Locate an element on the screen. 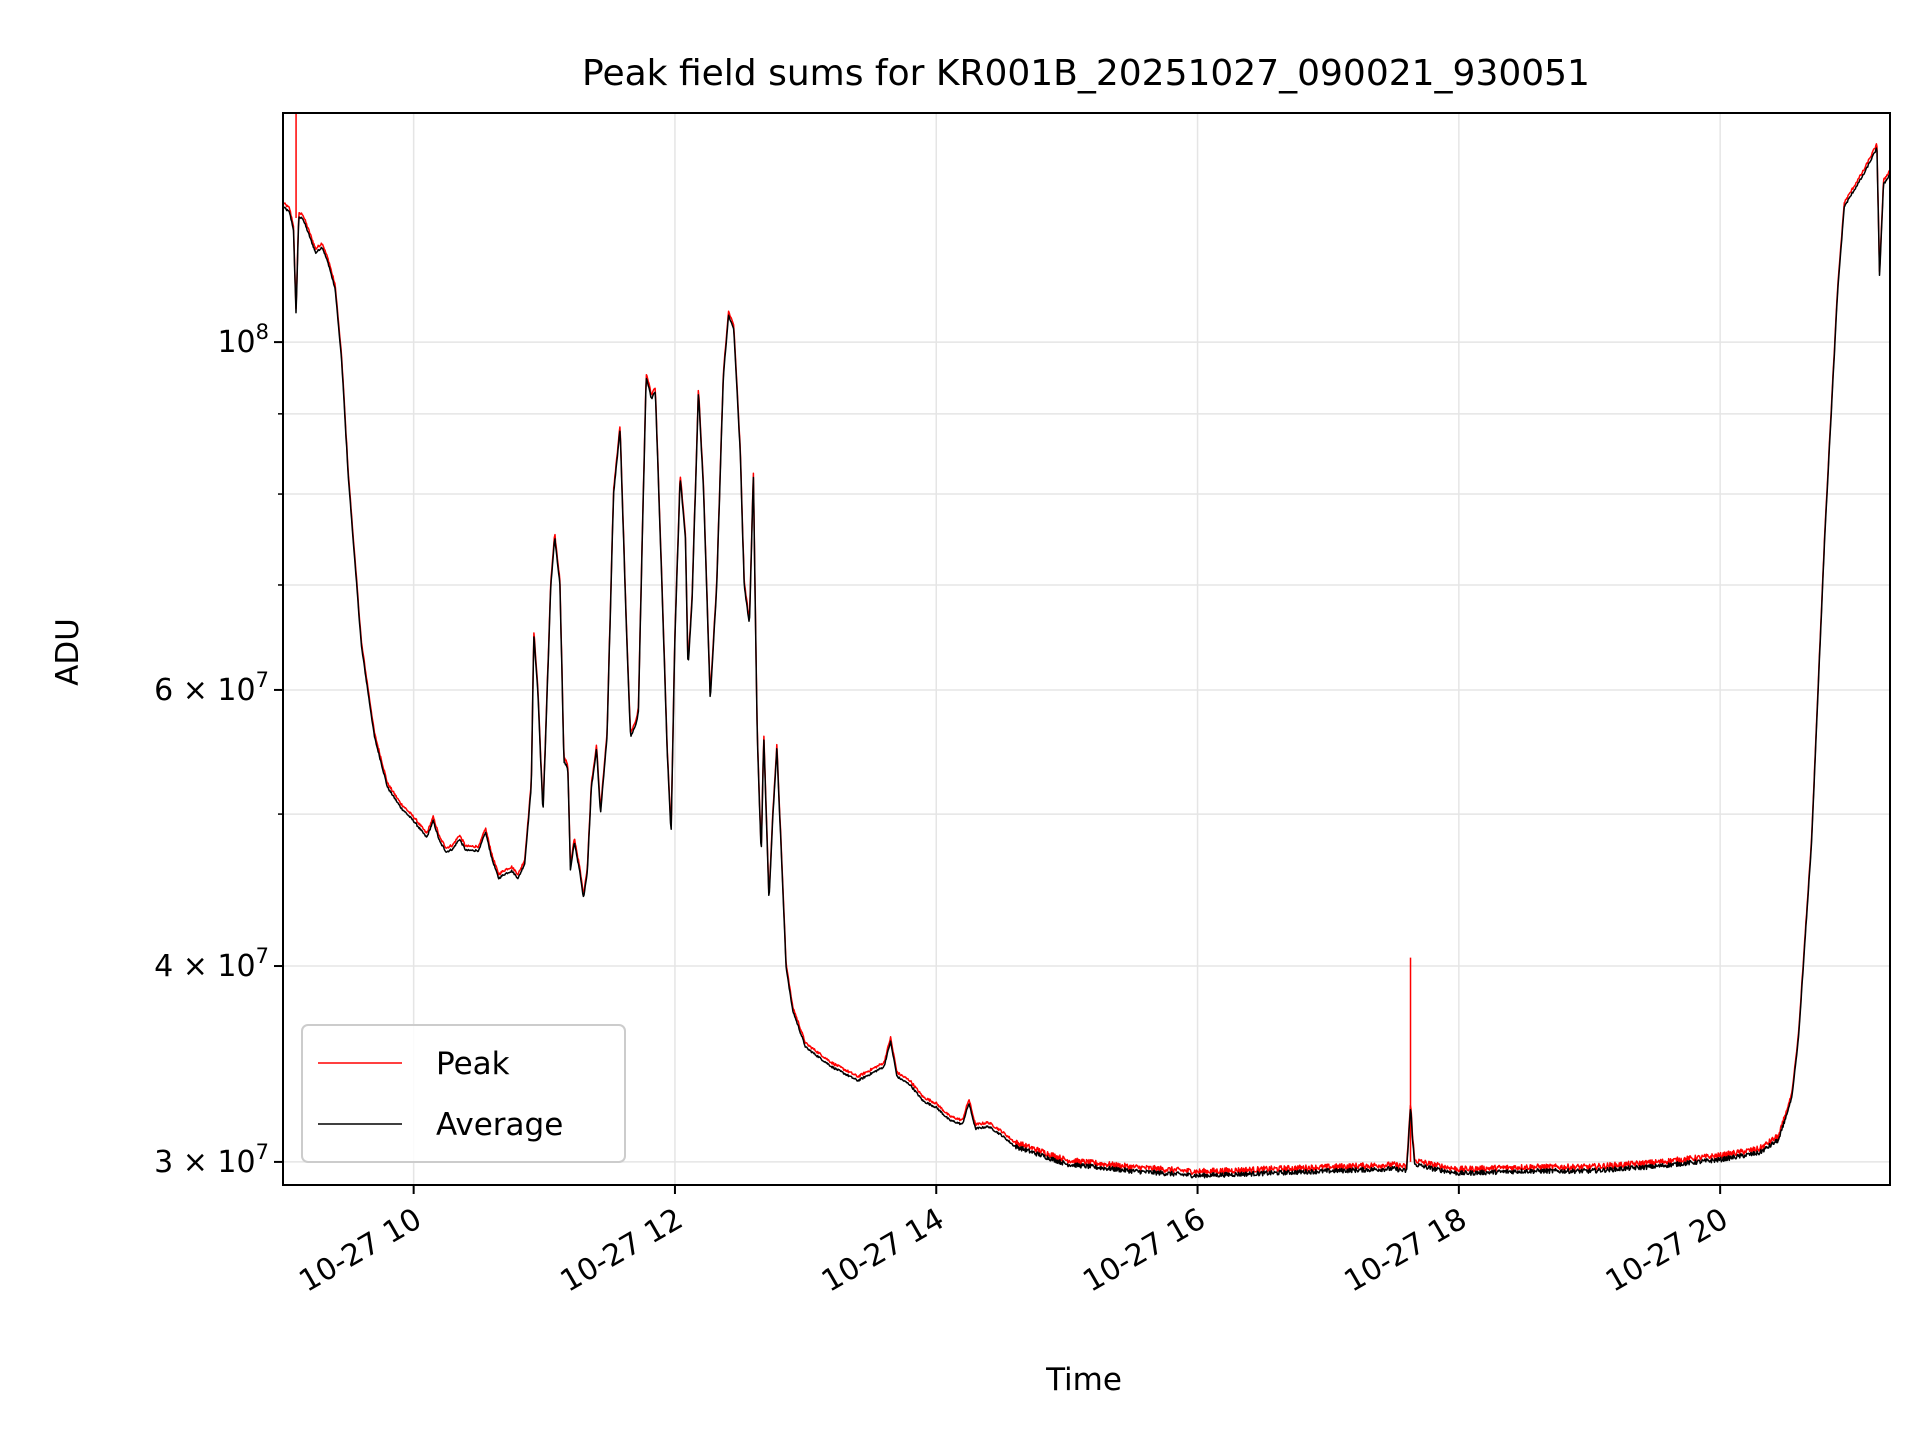  y-tick-label-base: 10 is located at coordinates (236, 342).